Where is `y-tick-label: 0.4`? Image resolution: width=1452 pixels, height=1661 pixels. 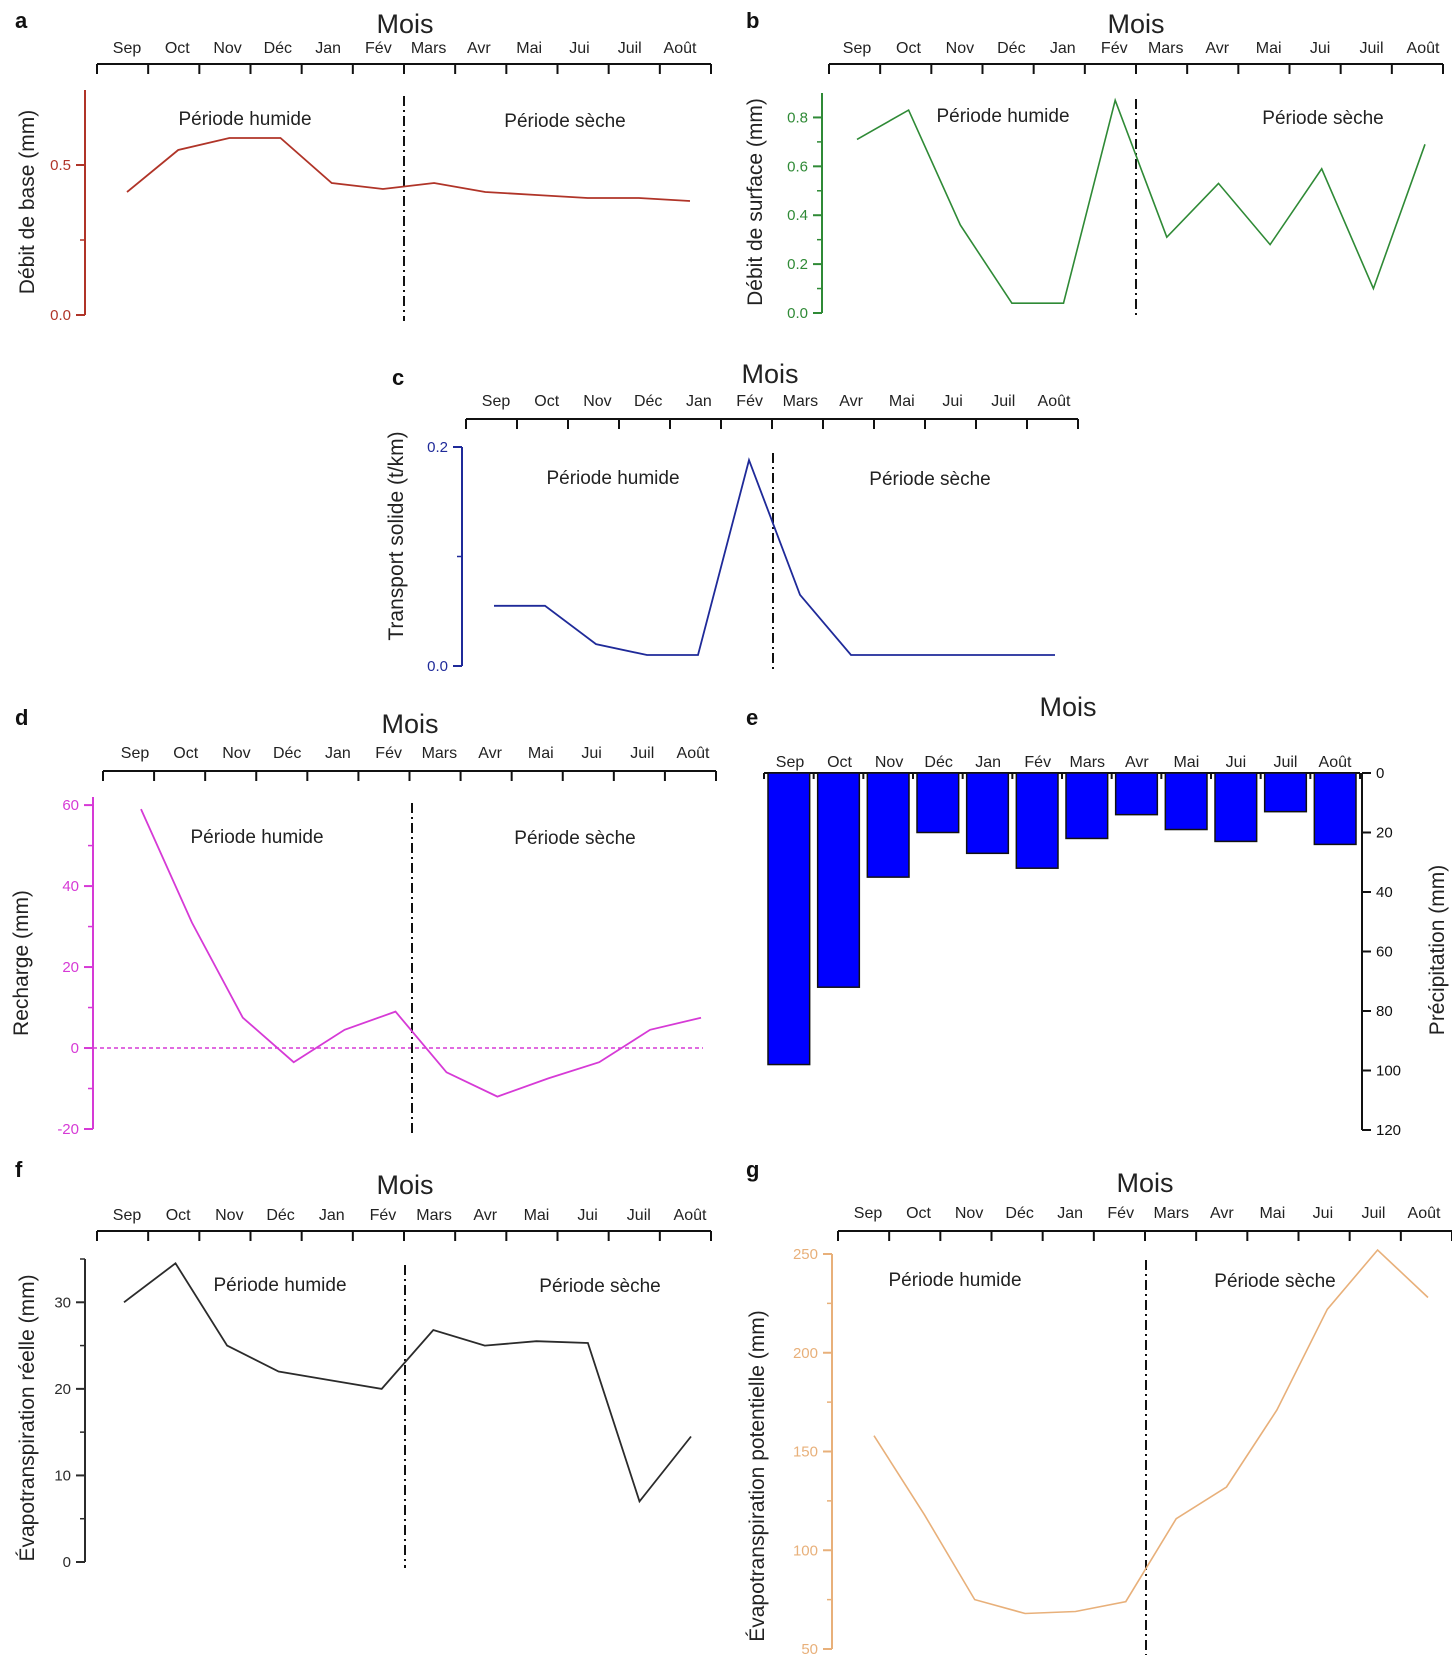
y-tick-label: 0.4 is located at coordinates (797, 215).